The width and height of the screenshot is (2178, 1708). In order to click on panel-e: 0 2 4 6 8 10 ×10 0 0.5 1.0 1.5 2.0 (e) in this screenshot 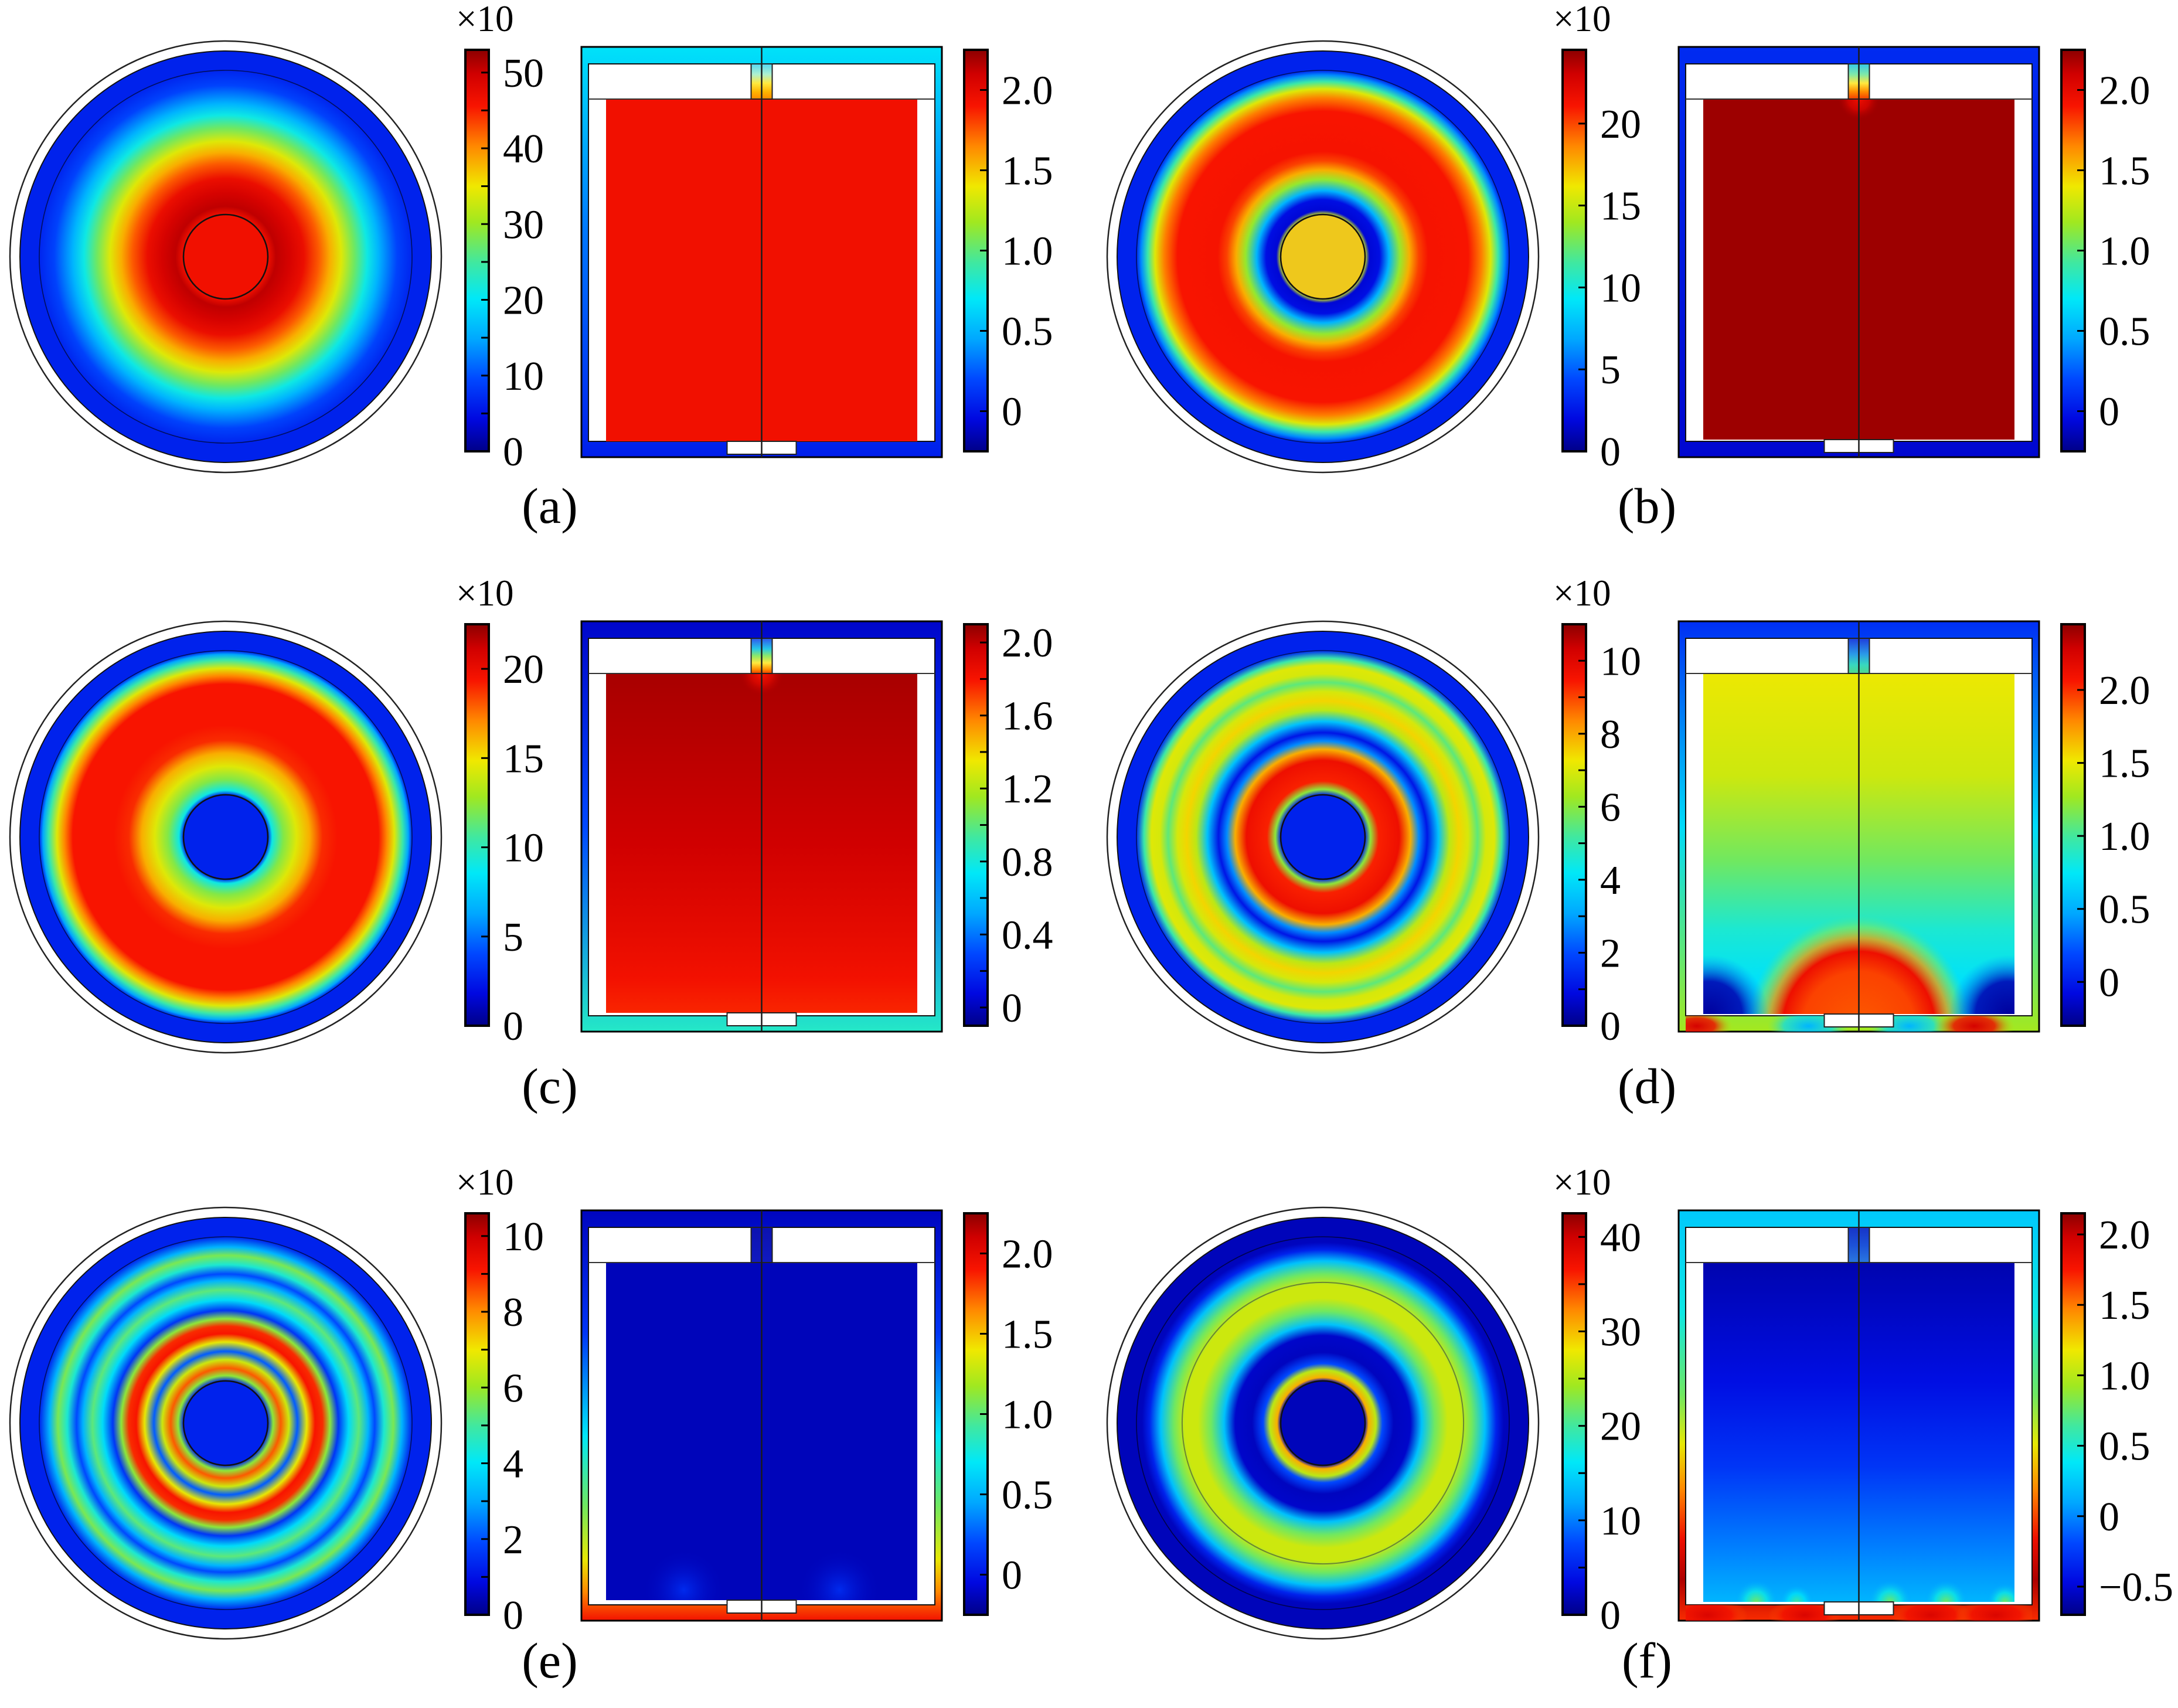, I will do `click(531, 1425)`.